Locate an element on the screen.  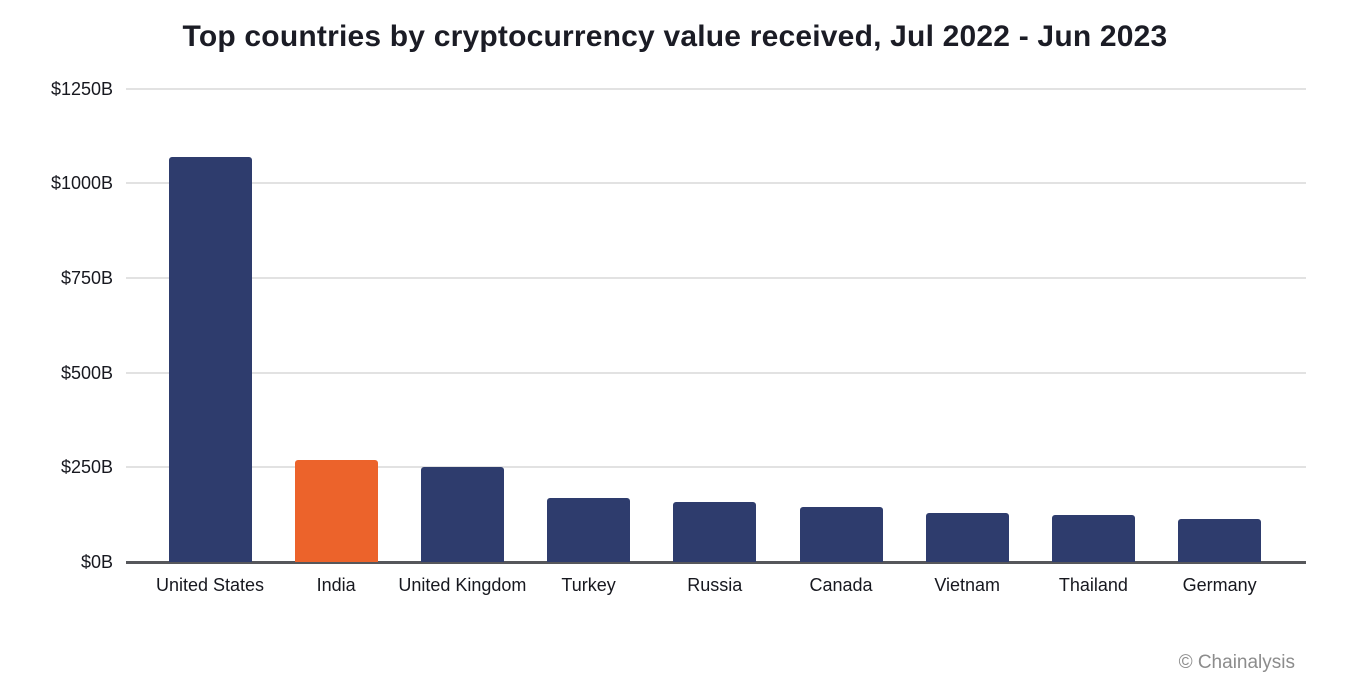
bar-canada is located at coordinates (841, 534).